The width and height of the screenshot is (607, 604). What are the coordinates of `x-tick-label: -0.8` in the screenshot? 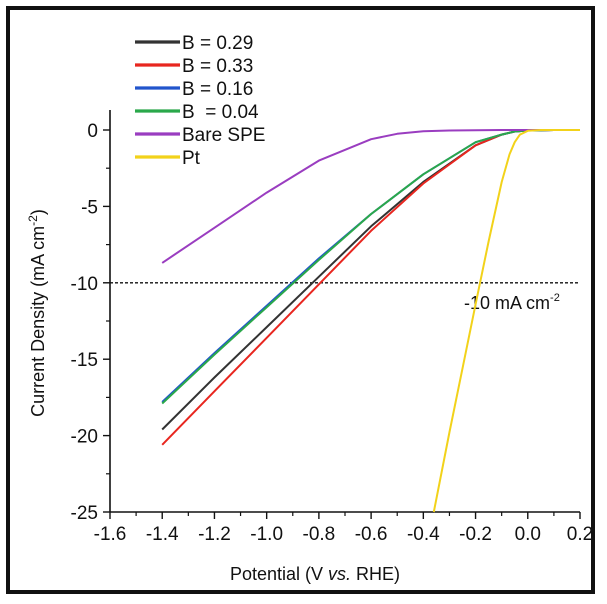 It's located at (319, 534).